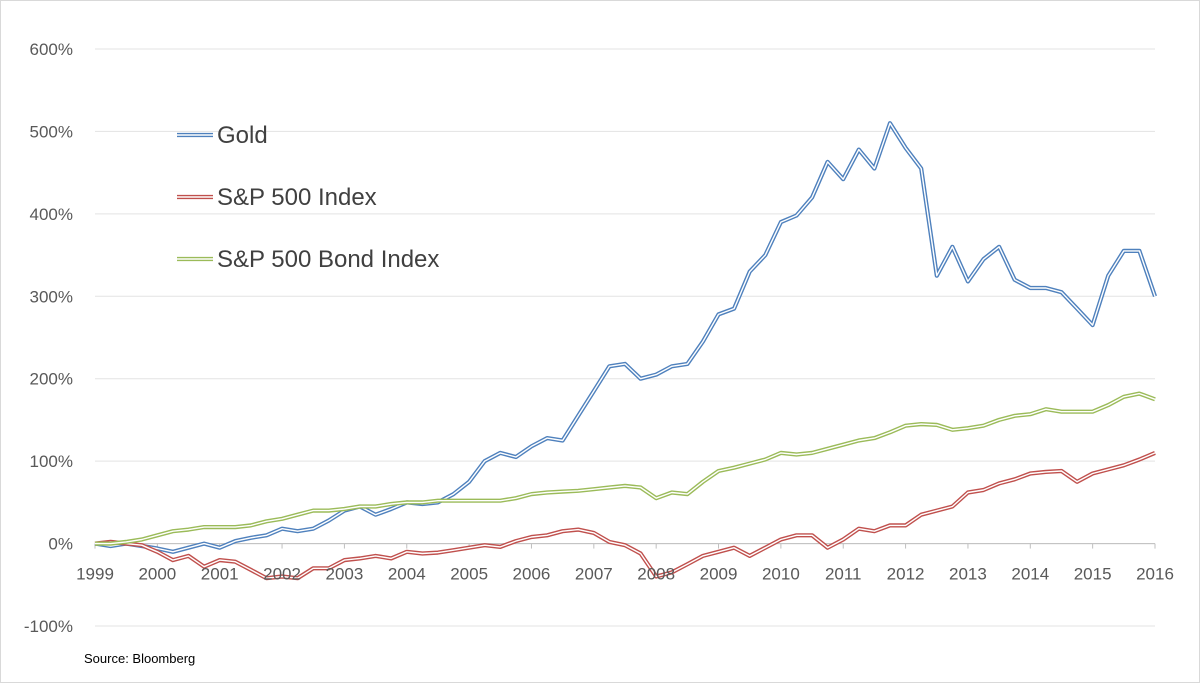  Describe the element at coordinates (1093, 574) in the screenshot. I see `x-tick-label: 2015` at that location.